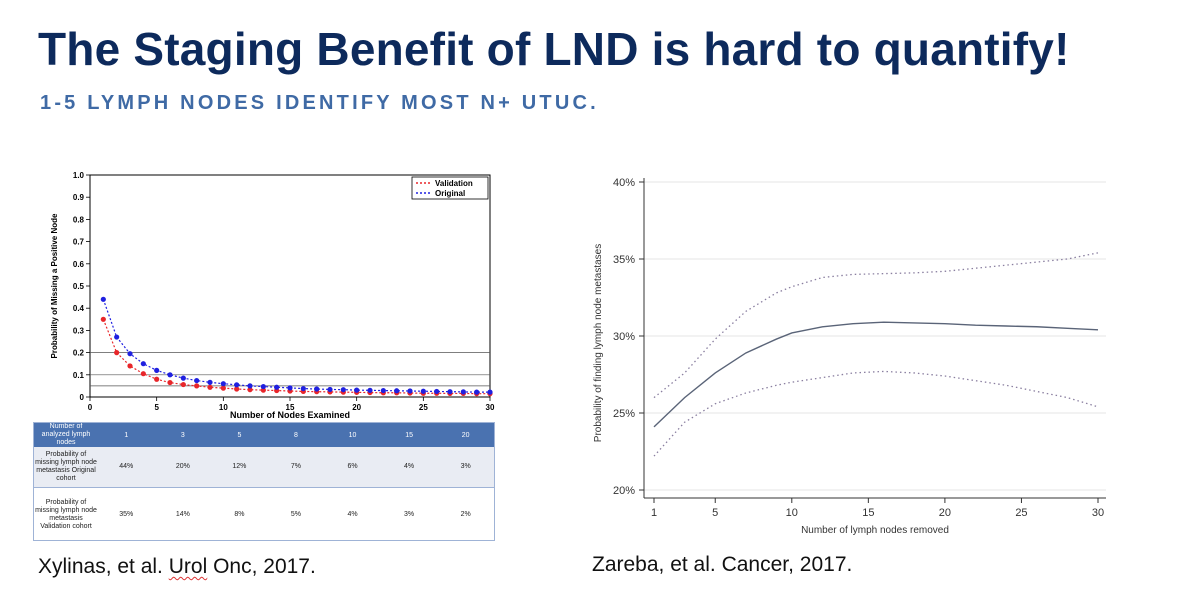  What do you see at coordinates (79, 308) in the screenshot?
I see `y-tick-label: 0.4` at bounding box center [79, 308].